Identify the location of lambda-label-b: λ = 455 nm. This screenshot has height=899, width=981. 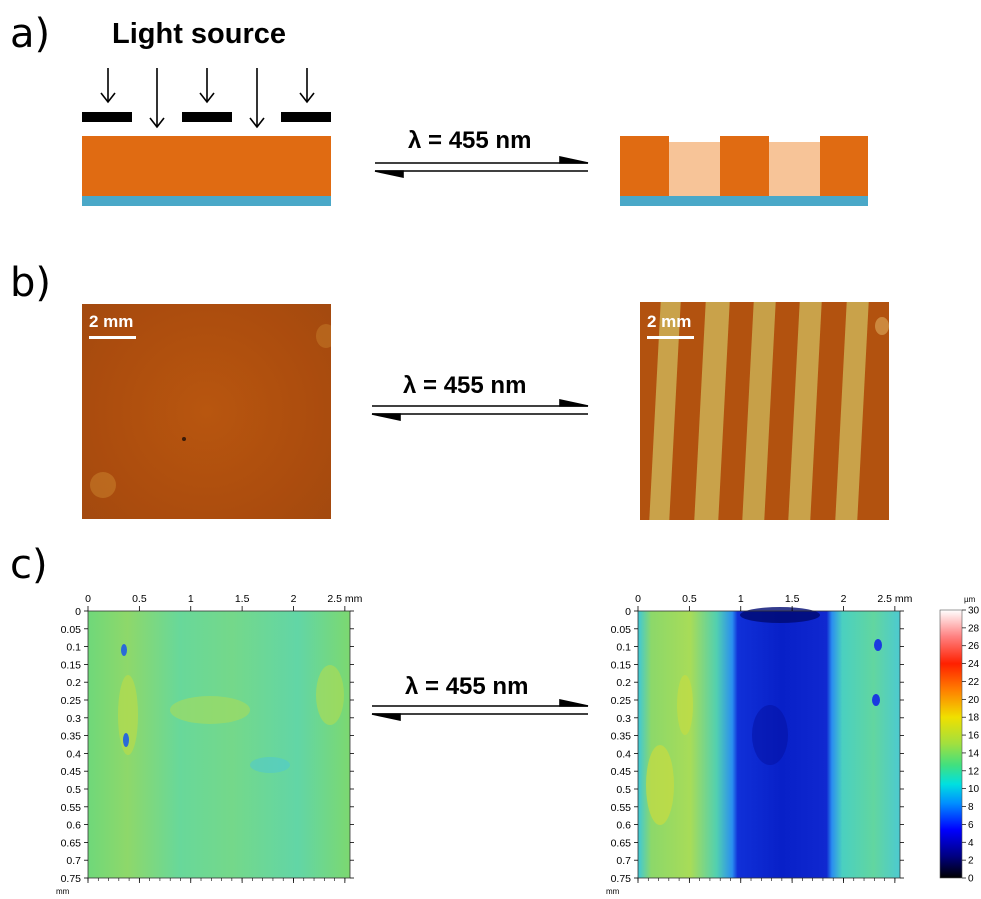
(465, 385).